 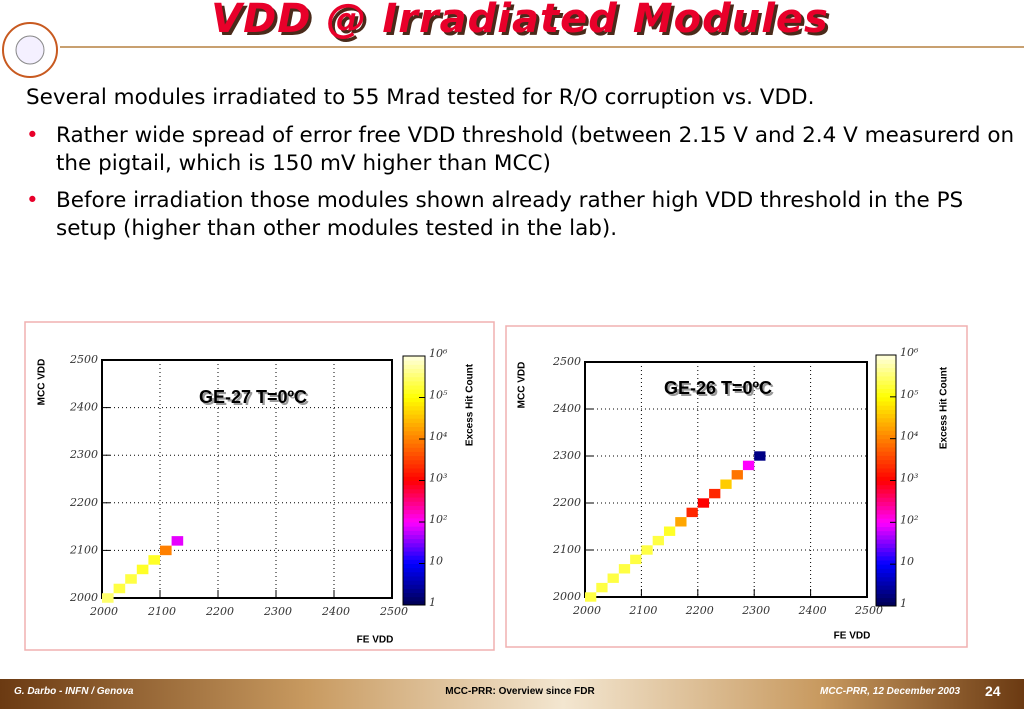 What do you see at coordinates (83, 359) in the screenshot?
I see `y-tick-label: 2500` at bounding box center [83, 359].